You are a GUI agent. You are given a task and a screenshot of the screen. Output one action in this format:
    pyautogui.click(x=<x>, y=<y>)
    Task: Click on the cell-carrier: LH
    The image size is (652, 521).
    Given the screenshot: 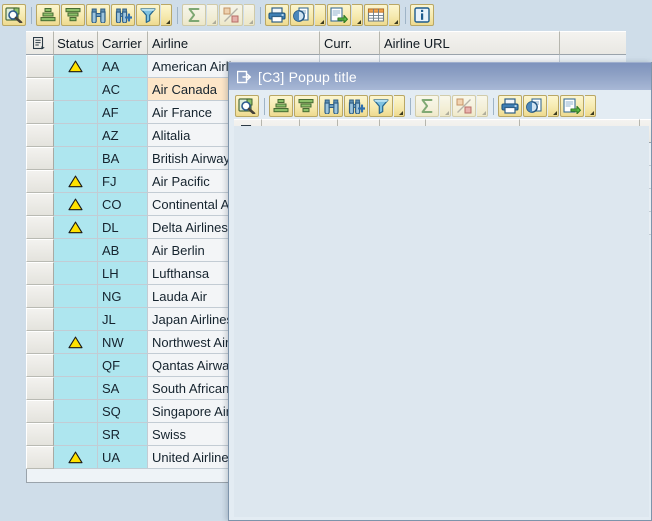 What is the action you would take?
    pyautogui.click(x=123, y=273)
    